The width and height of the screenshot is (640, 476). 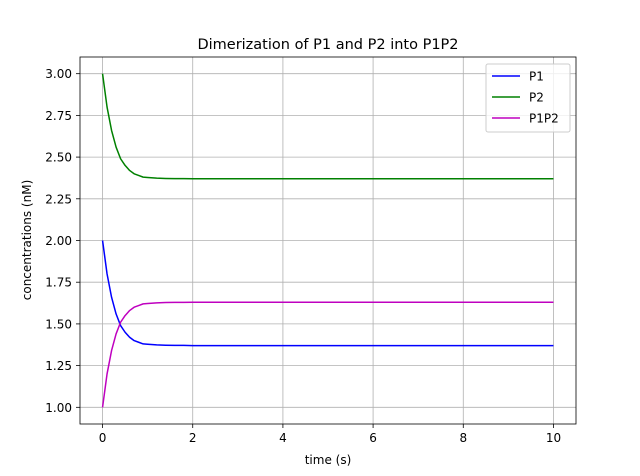 I want to click on x-tick-label: 0, so click(x=103, y=438).